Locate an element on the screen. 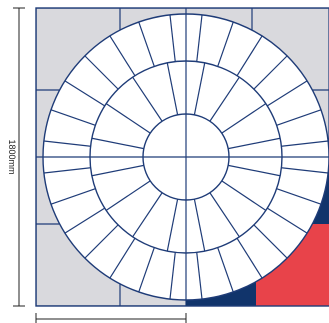 Image resolution: width=329 pixels, height=323 pixels. vertical-dimension: 1800mm is located at coordinates (16, 157).